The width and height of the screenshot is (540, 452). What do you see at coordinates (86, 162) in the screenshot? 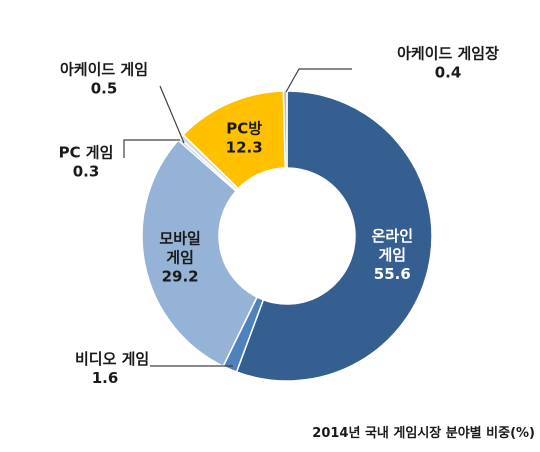
I see `slice-label-3: PC 게임 0.3` at bounding box center [86, 162].